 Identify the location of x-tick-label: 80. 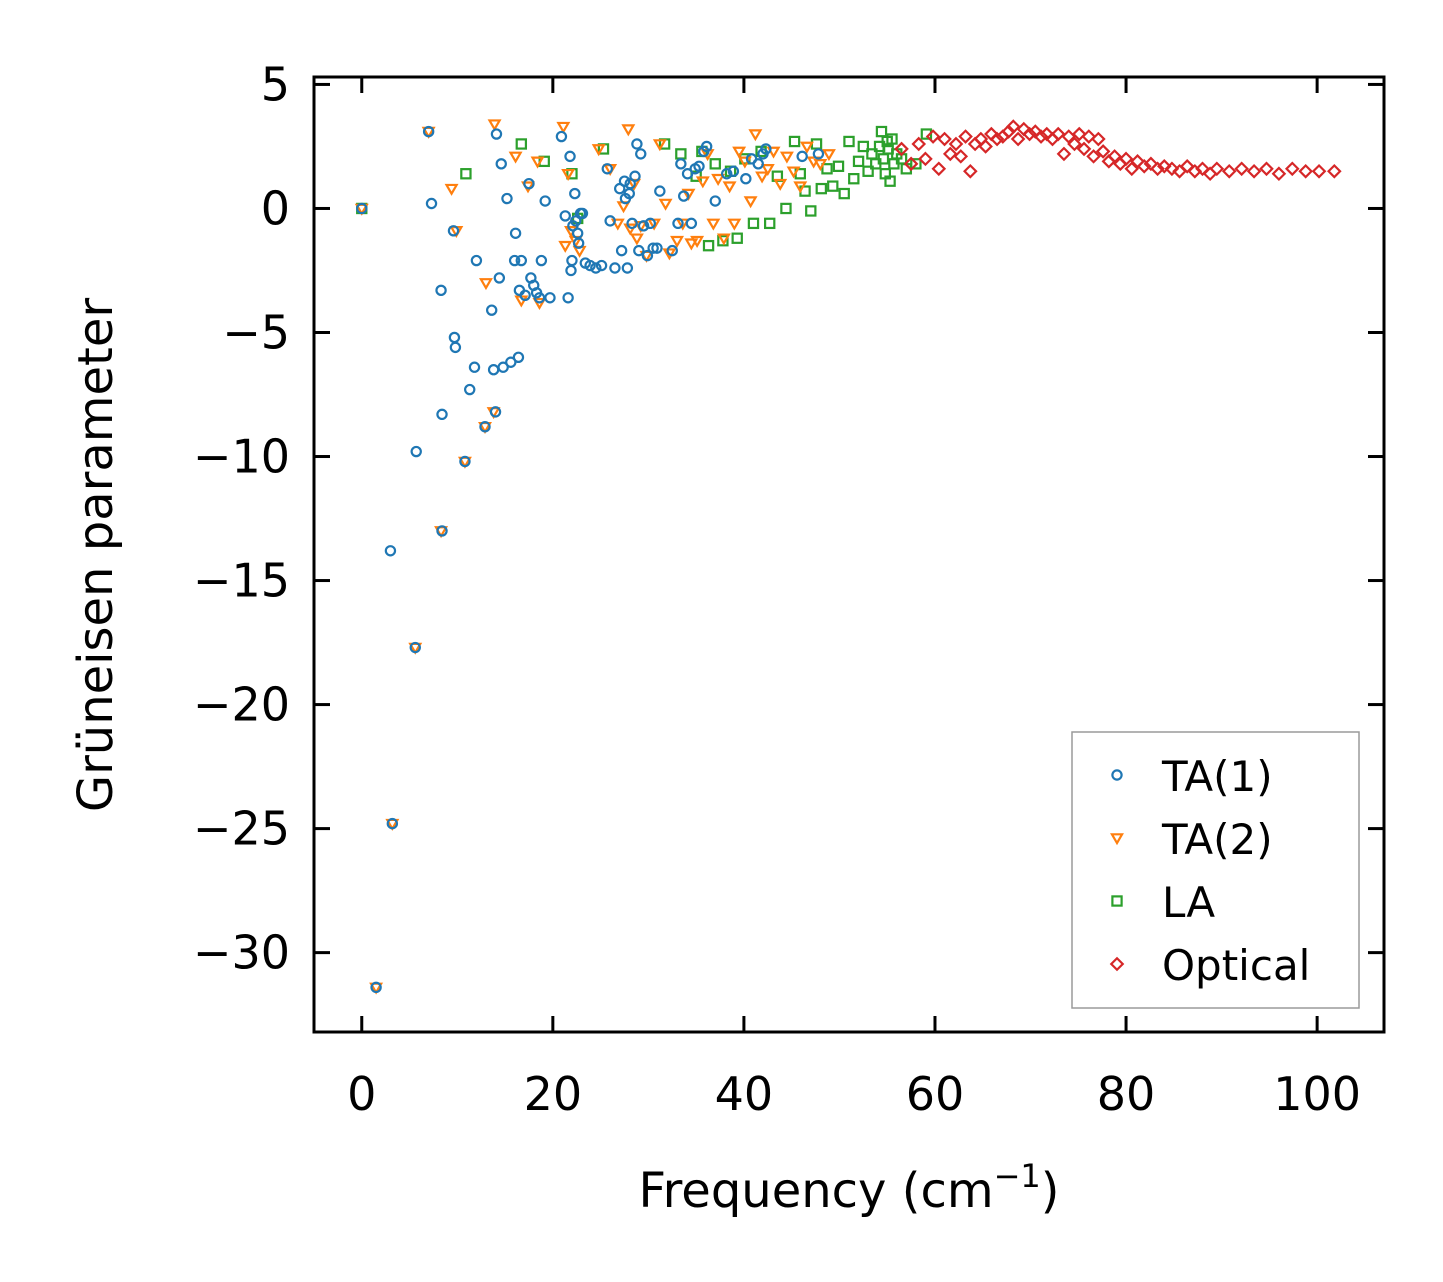
(1126, 1094).